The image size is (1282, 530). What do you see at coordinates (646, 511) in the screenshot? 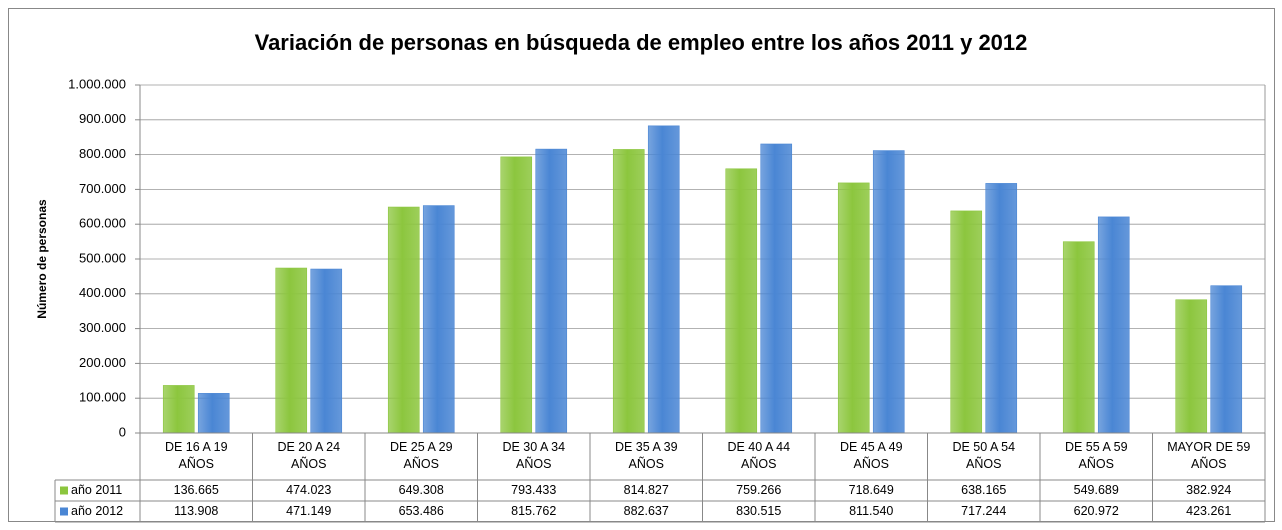
I see `data-label: 882.637` at bounding box center [646, 511].